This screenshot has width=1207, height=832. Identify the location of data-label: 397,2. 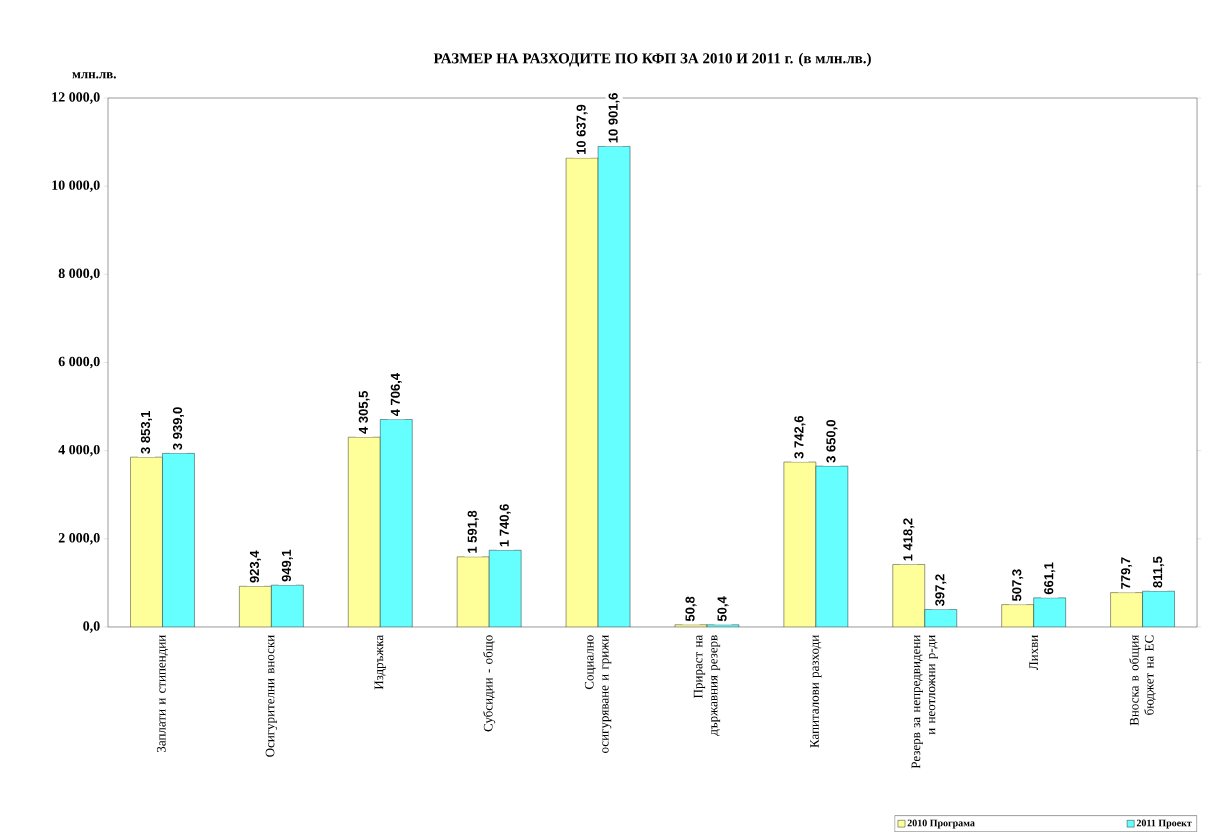
(941, 590).